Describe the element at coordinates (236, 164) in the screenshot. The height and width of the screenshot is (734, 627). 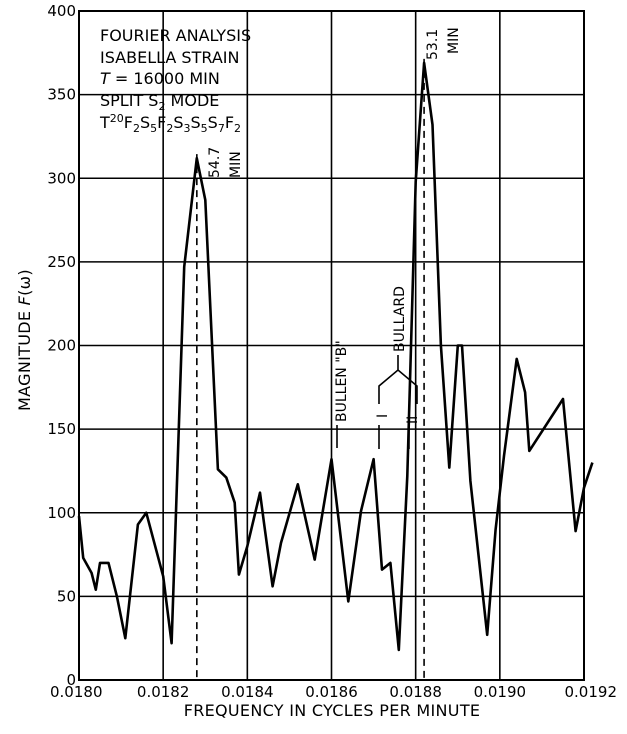
I see `peak1-period-unit: MIN` at that location.